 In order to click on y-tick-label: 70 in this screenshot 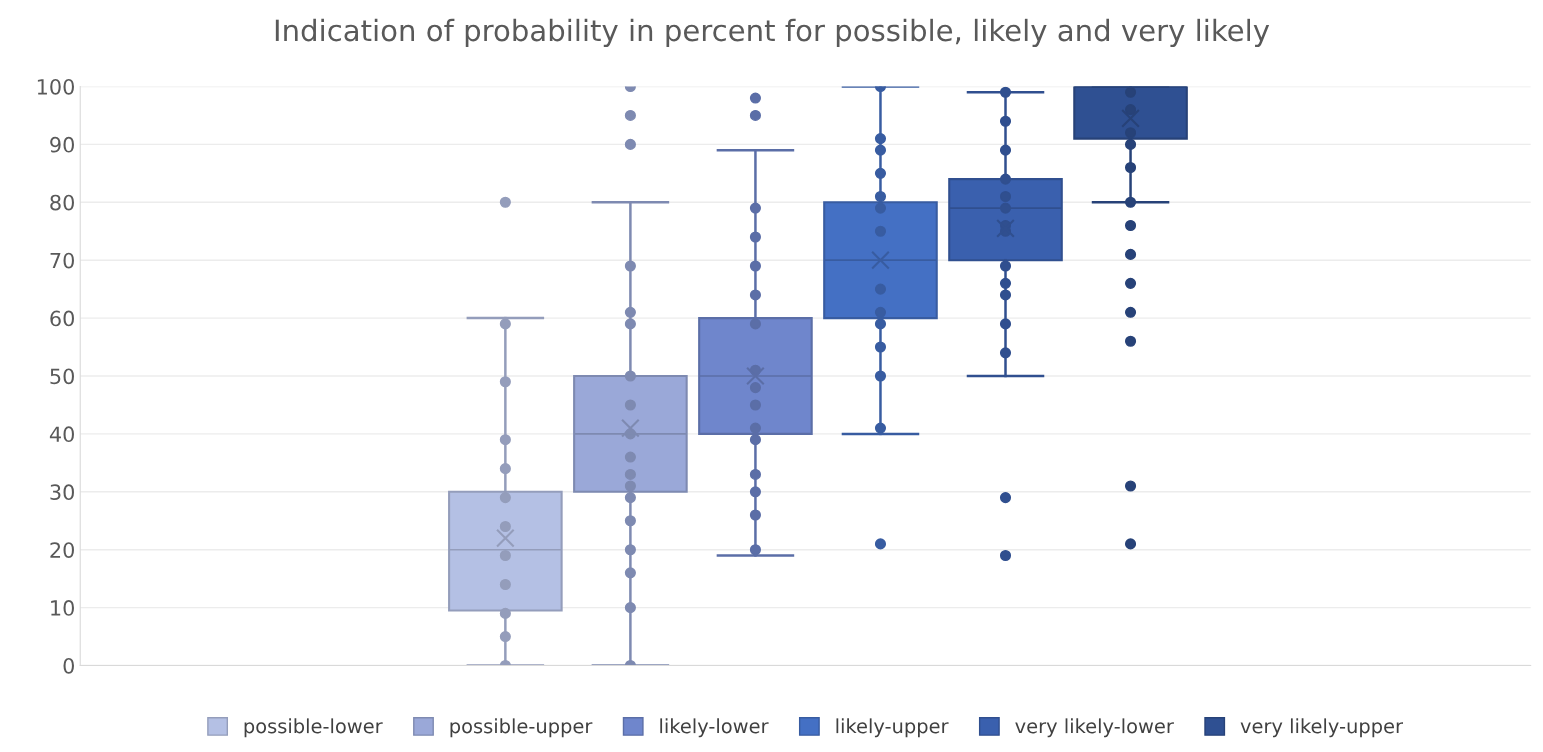, I will do `click(62, 260)`.